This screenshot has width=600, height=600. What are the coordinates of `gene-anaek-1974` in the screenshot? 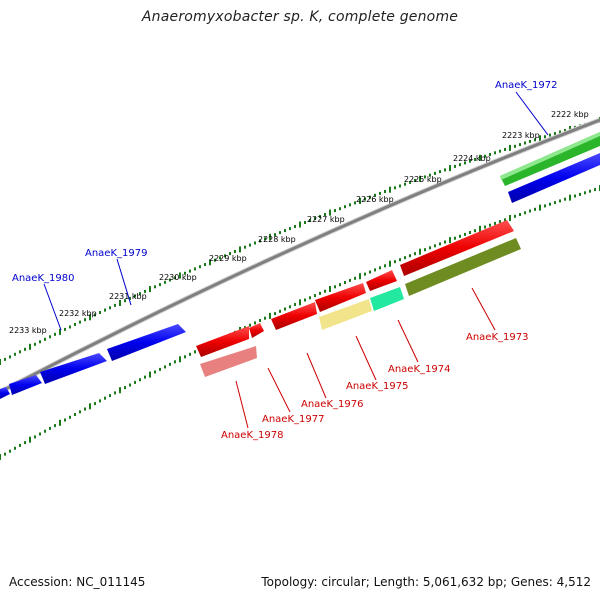 It's located at (385, 290).